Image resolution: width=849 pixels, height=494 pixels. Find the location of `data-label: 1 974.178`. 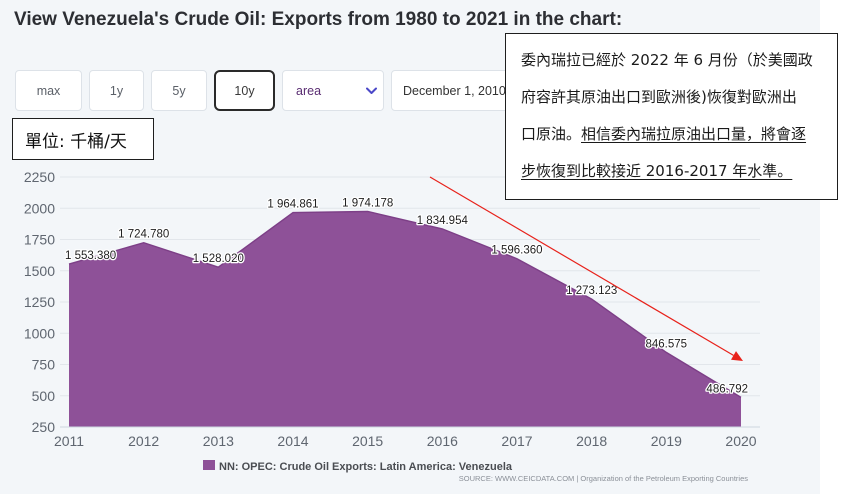

data-label: 1 974.178 is located at coordinates (367, 204).